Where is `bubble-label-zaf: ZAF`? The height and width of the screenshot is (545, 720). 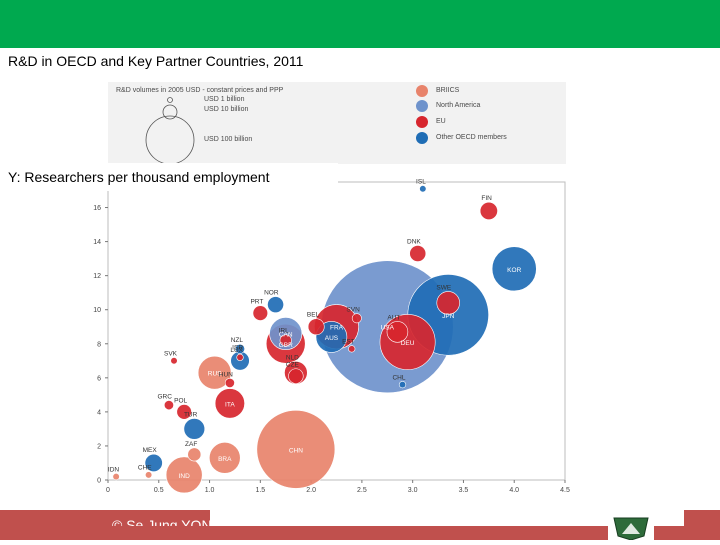 bubble-label-zaf: ZAF is located at coordinates (191, 444).